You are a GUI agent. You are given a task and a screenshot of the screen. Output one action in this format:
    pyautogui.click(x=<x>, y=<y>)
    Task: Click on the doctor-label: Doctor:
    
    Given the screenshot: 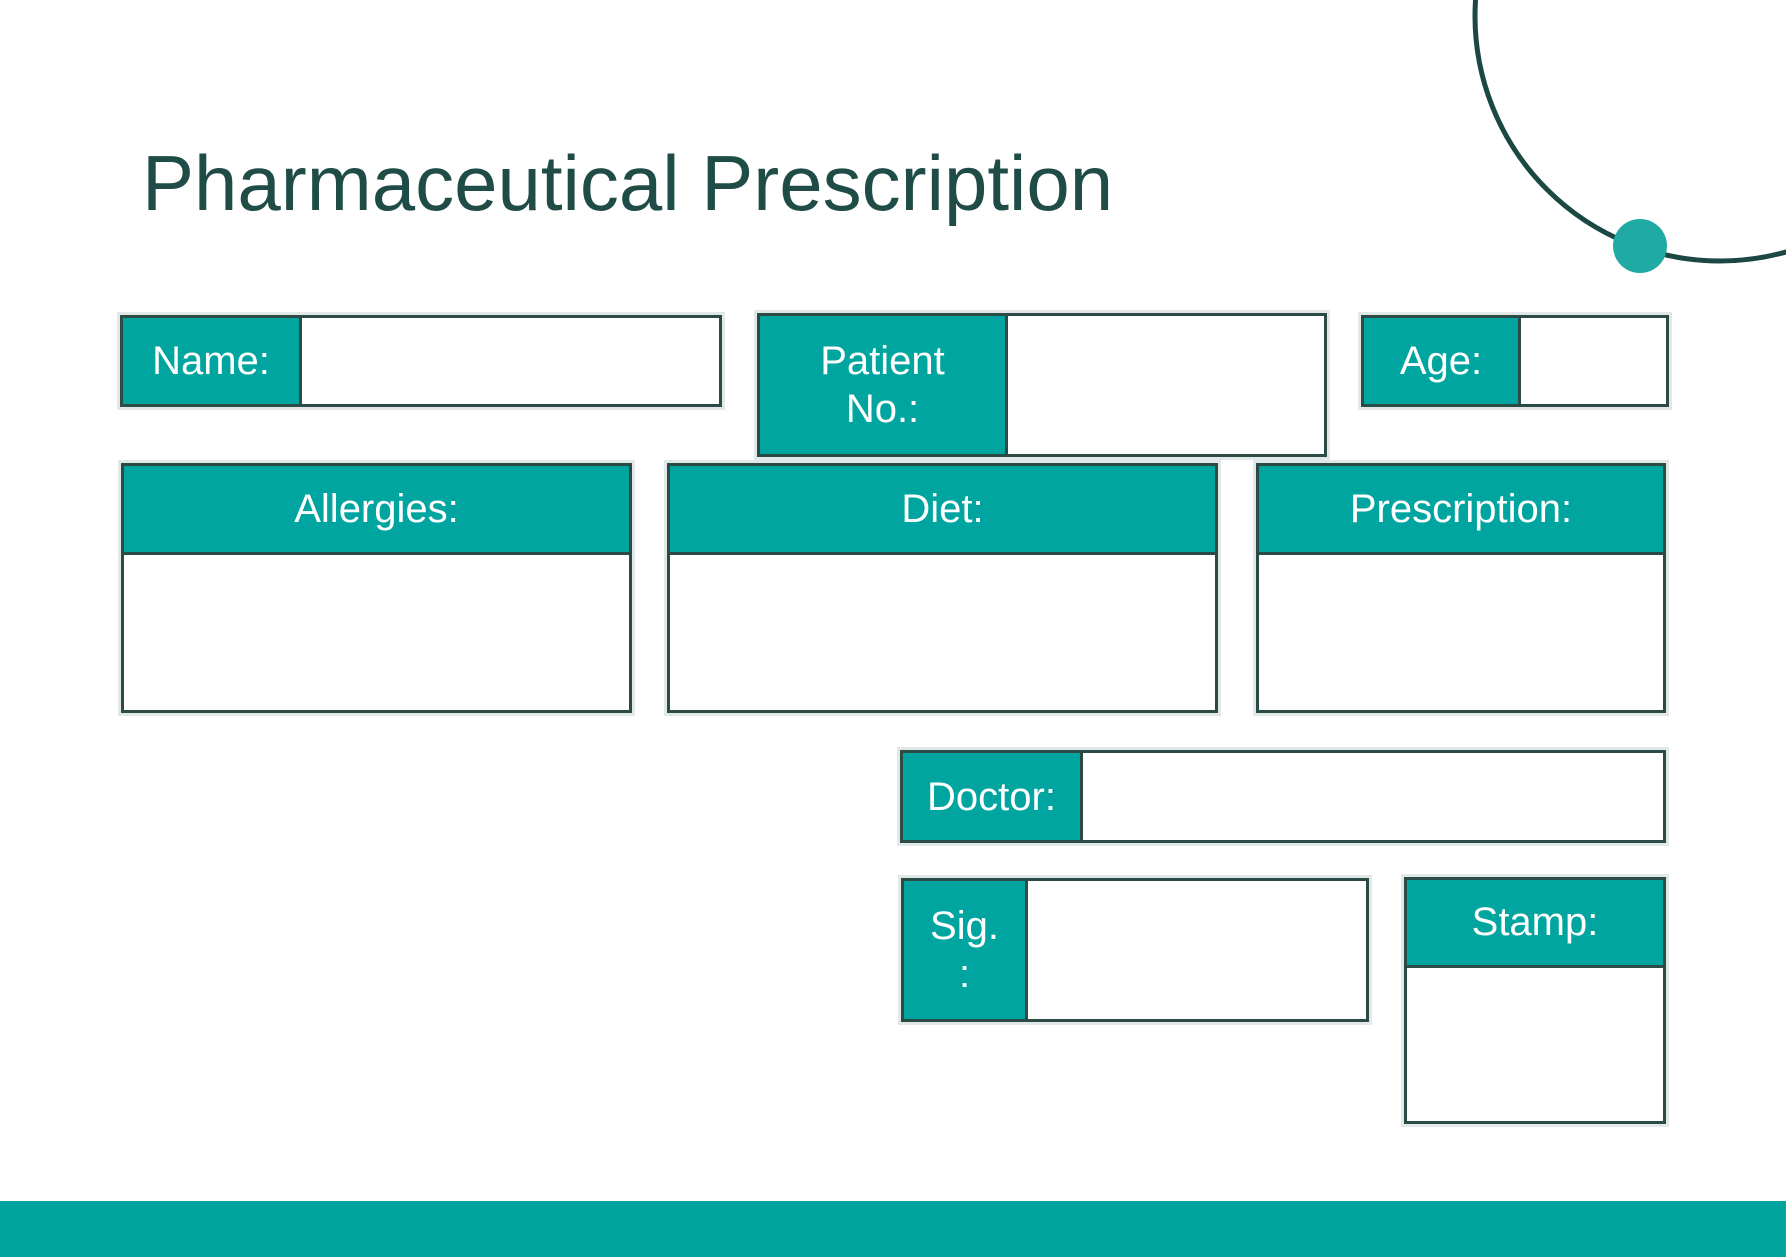 What is the action you would take?
    pyautogui.click(x=991, y=796)
    